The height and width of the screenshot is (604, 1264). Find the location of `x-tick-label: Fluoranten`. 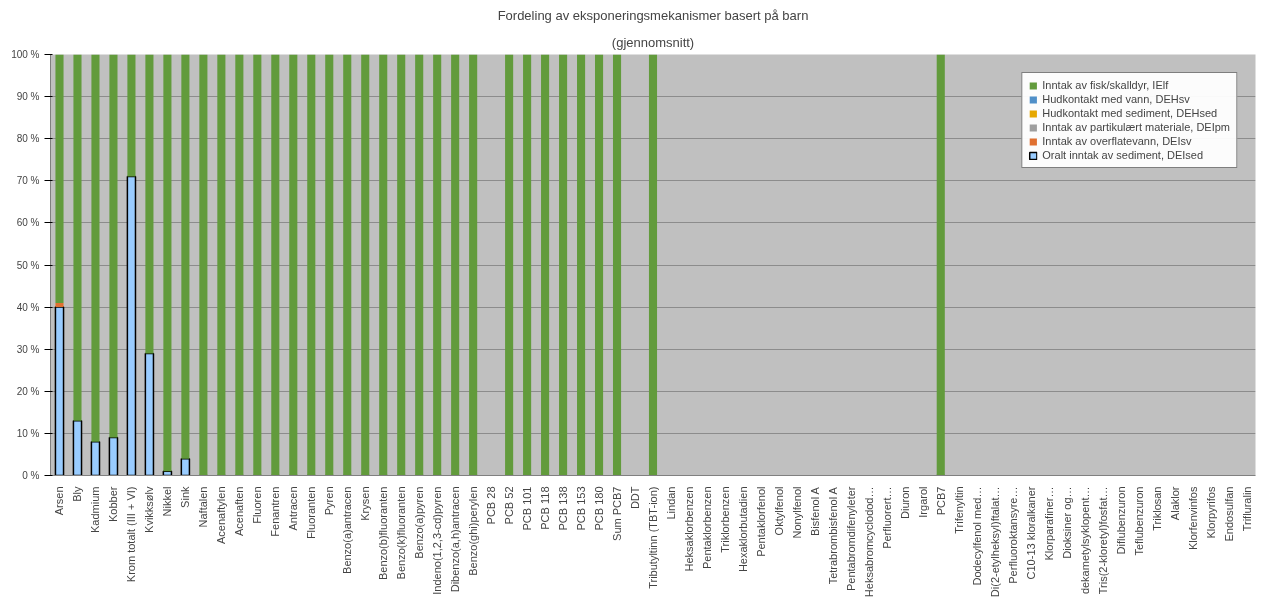

x-tick-label: Fluoranten is located at coordinates (311, 513).